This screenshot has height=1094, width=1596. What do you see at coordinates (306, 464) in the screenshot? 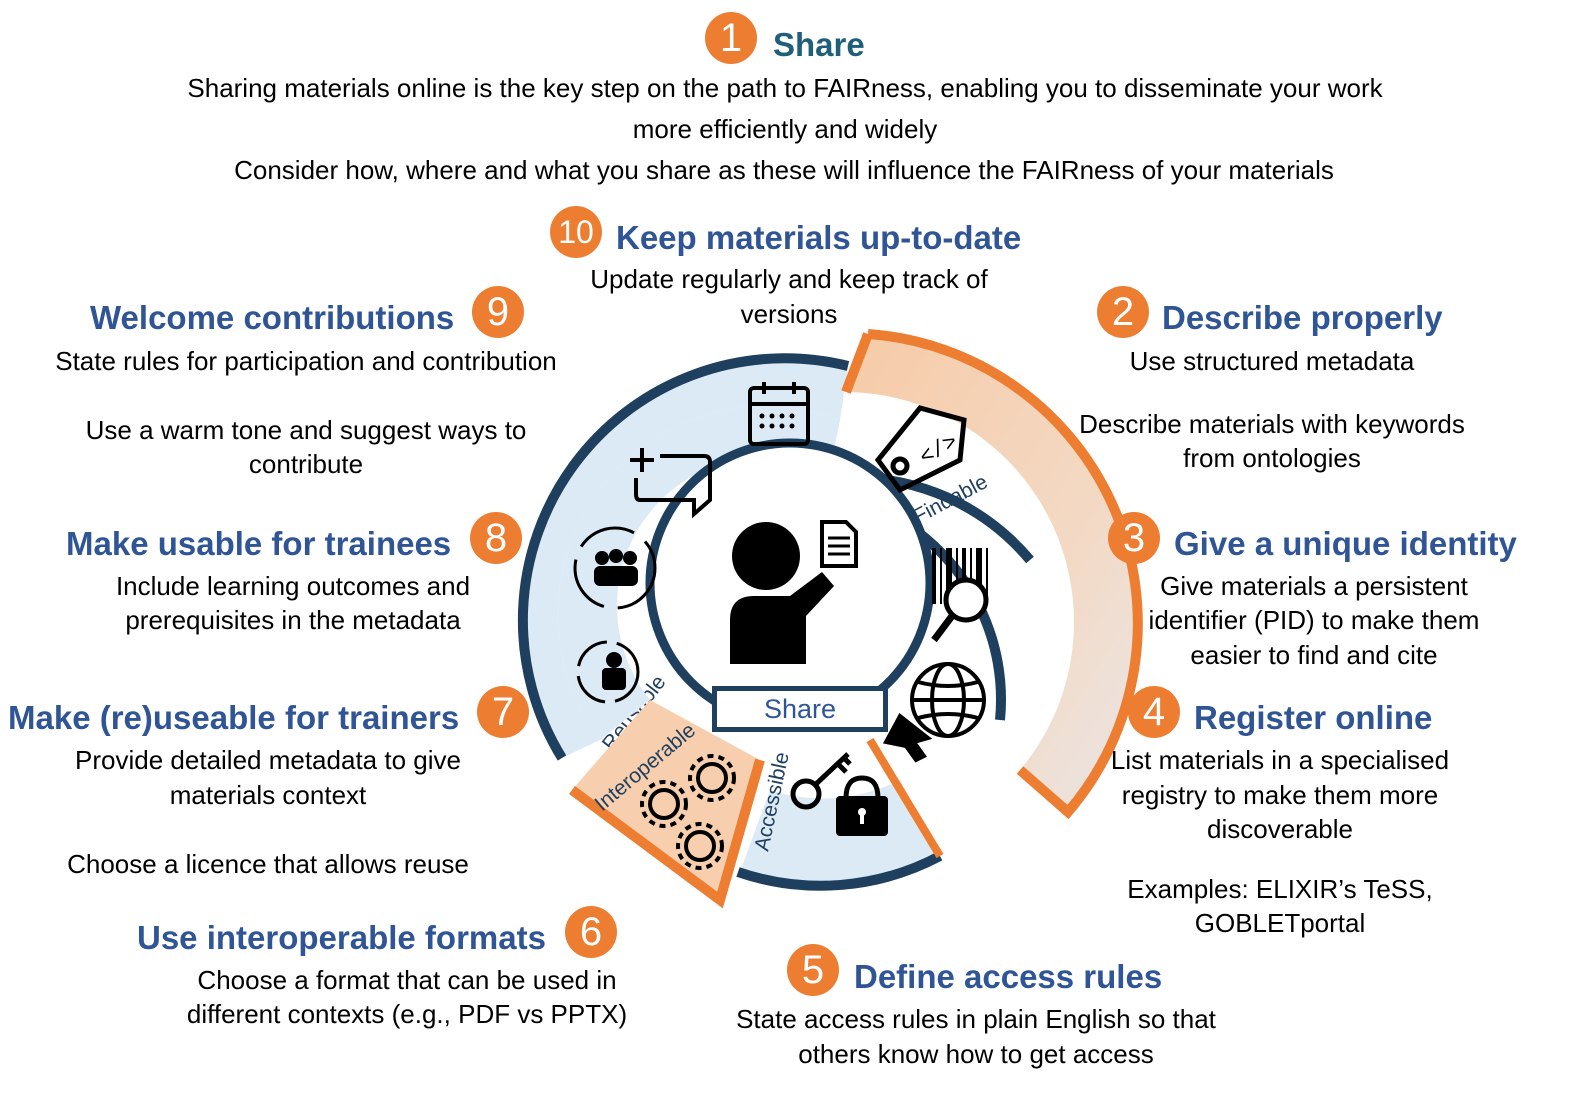
I see `step-9-line-3: contribute` at bounding box center [306, 464].